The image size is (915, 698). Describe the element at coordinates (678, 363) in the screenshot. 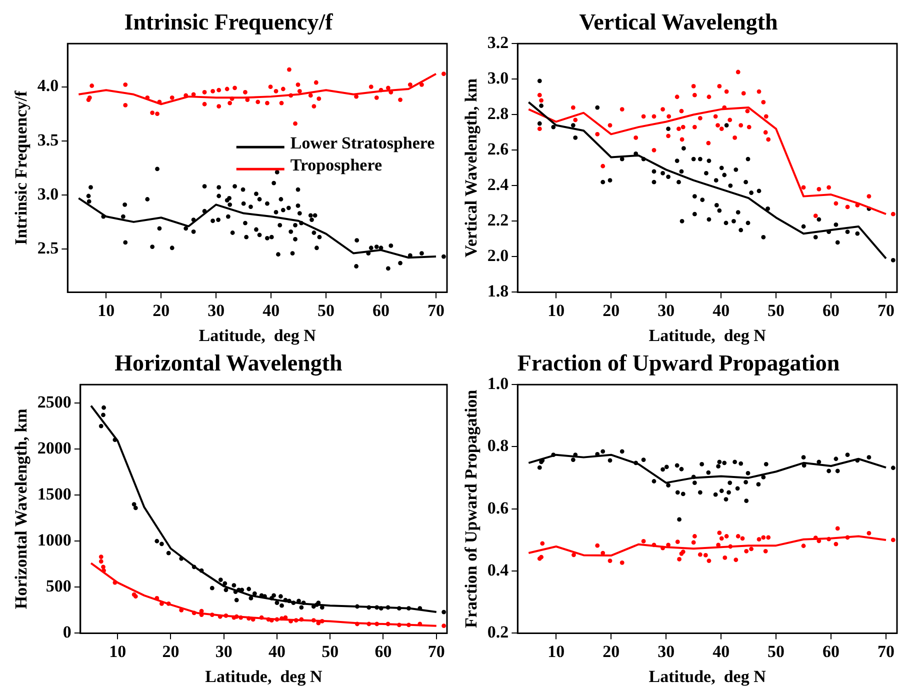

I see `chart-title: Fraction of Upward Propagation` at that location.